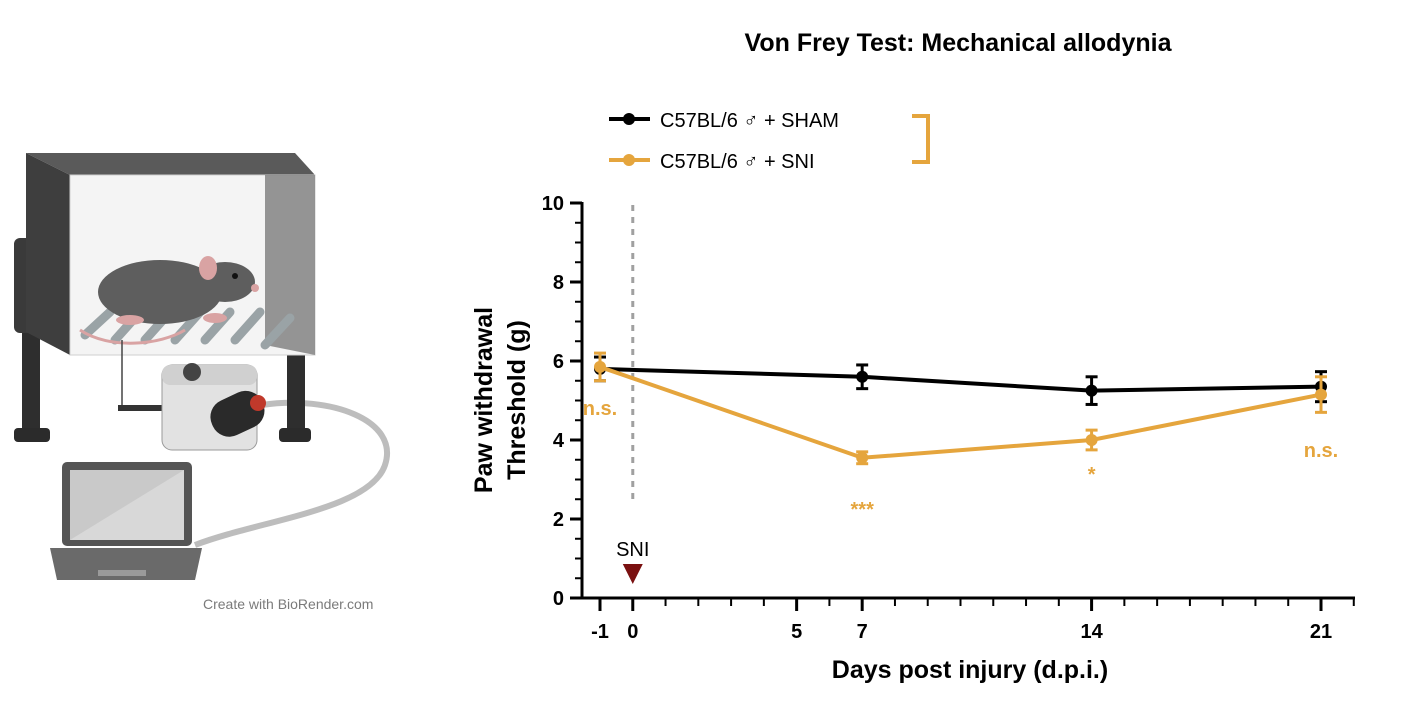 The height and width of the screenshot is (708, 1428). What do you see at coordinates (559, 441) in the screenshot?
I see `y-tick-label: 4` at bounding box center [559, 441].